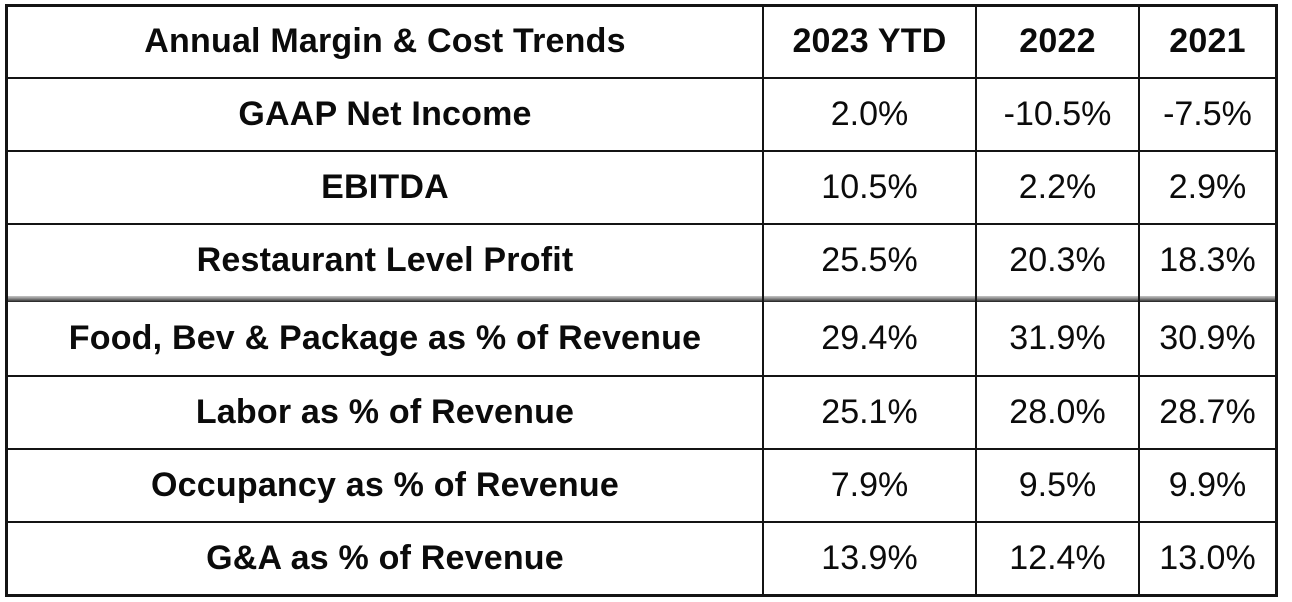 The height and width of the screenshot is (602, 1292). I want to click on cell-value: 25.5%, so click(870, 259).